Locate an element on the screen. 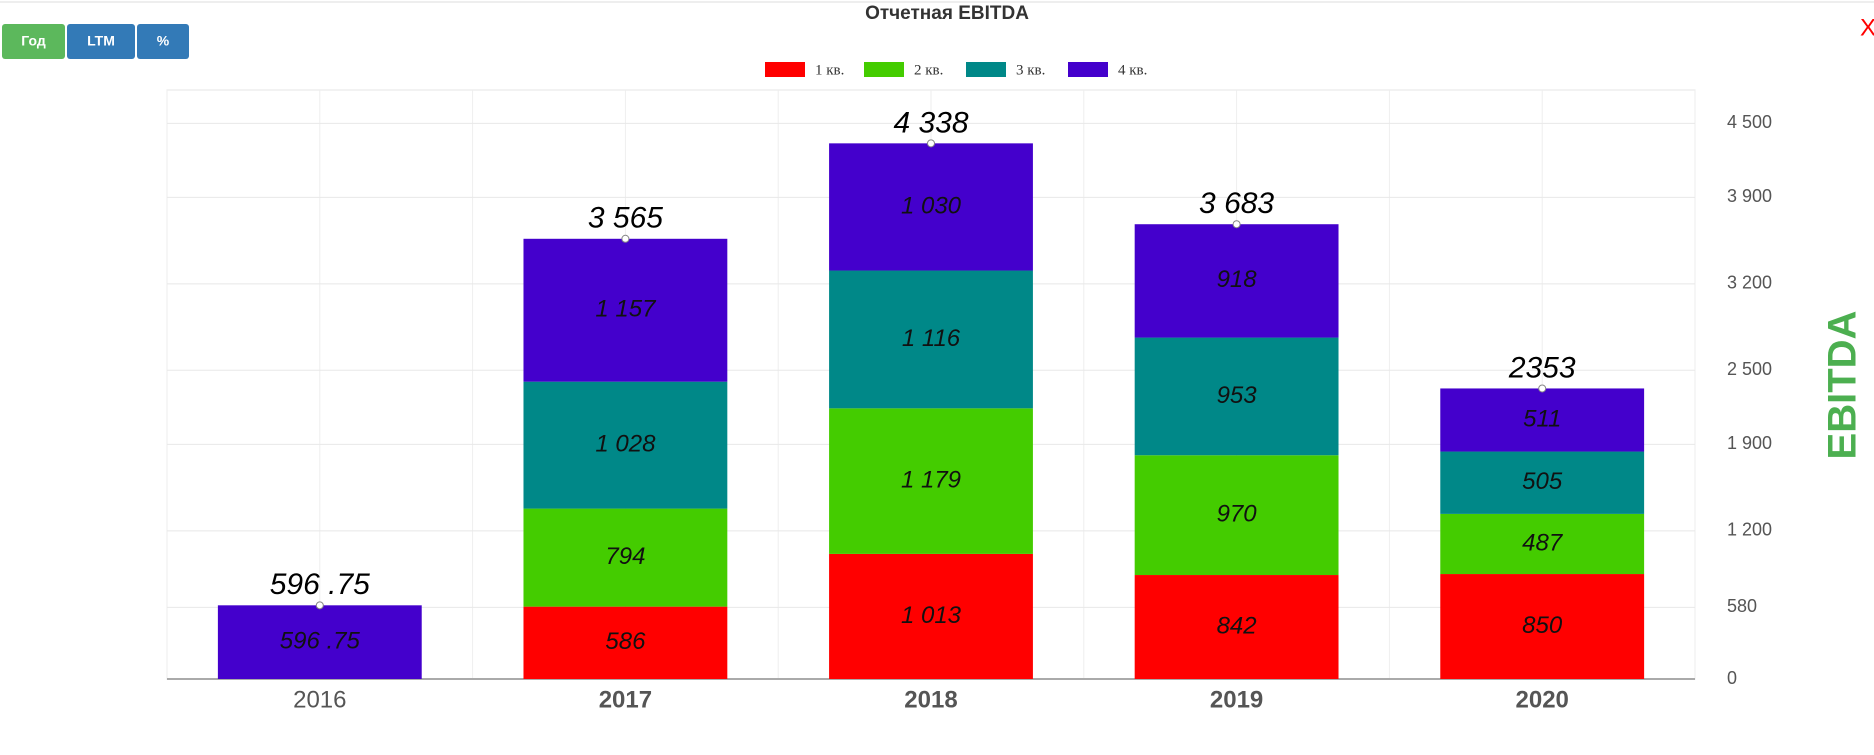  value-label: 1 116 is located at coordinates (931, 338).